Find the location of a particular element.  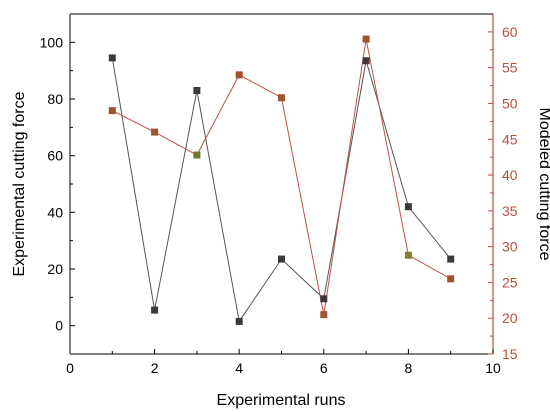

y-tick-label: 100 is located at coordinates (52, 42).